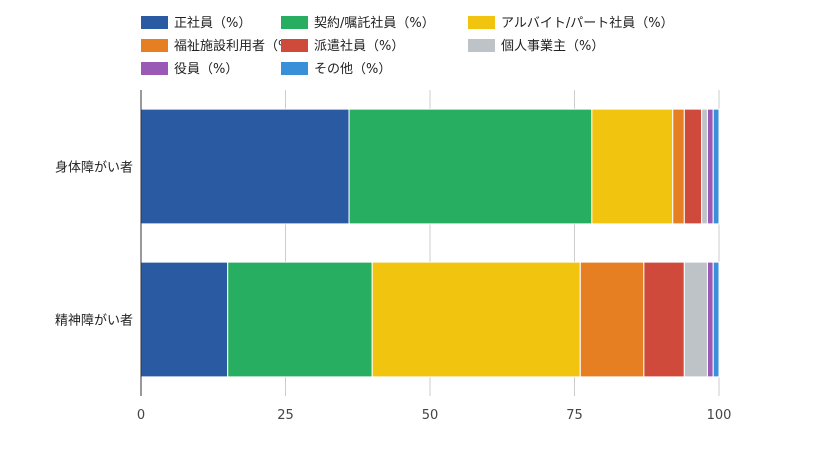  What do you see at coordinates (719, 415) in the screenshot?
I see `x-tick-label-100: 100` at bounding box center [719, 415].